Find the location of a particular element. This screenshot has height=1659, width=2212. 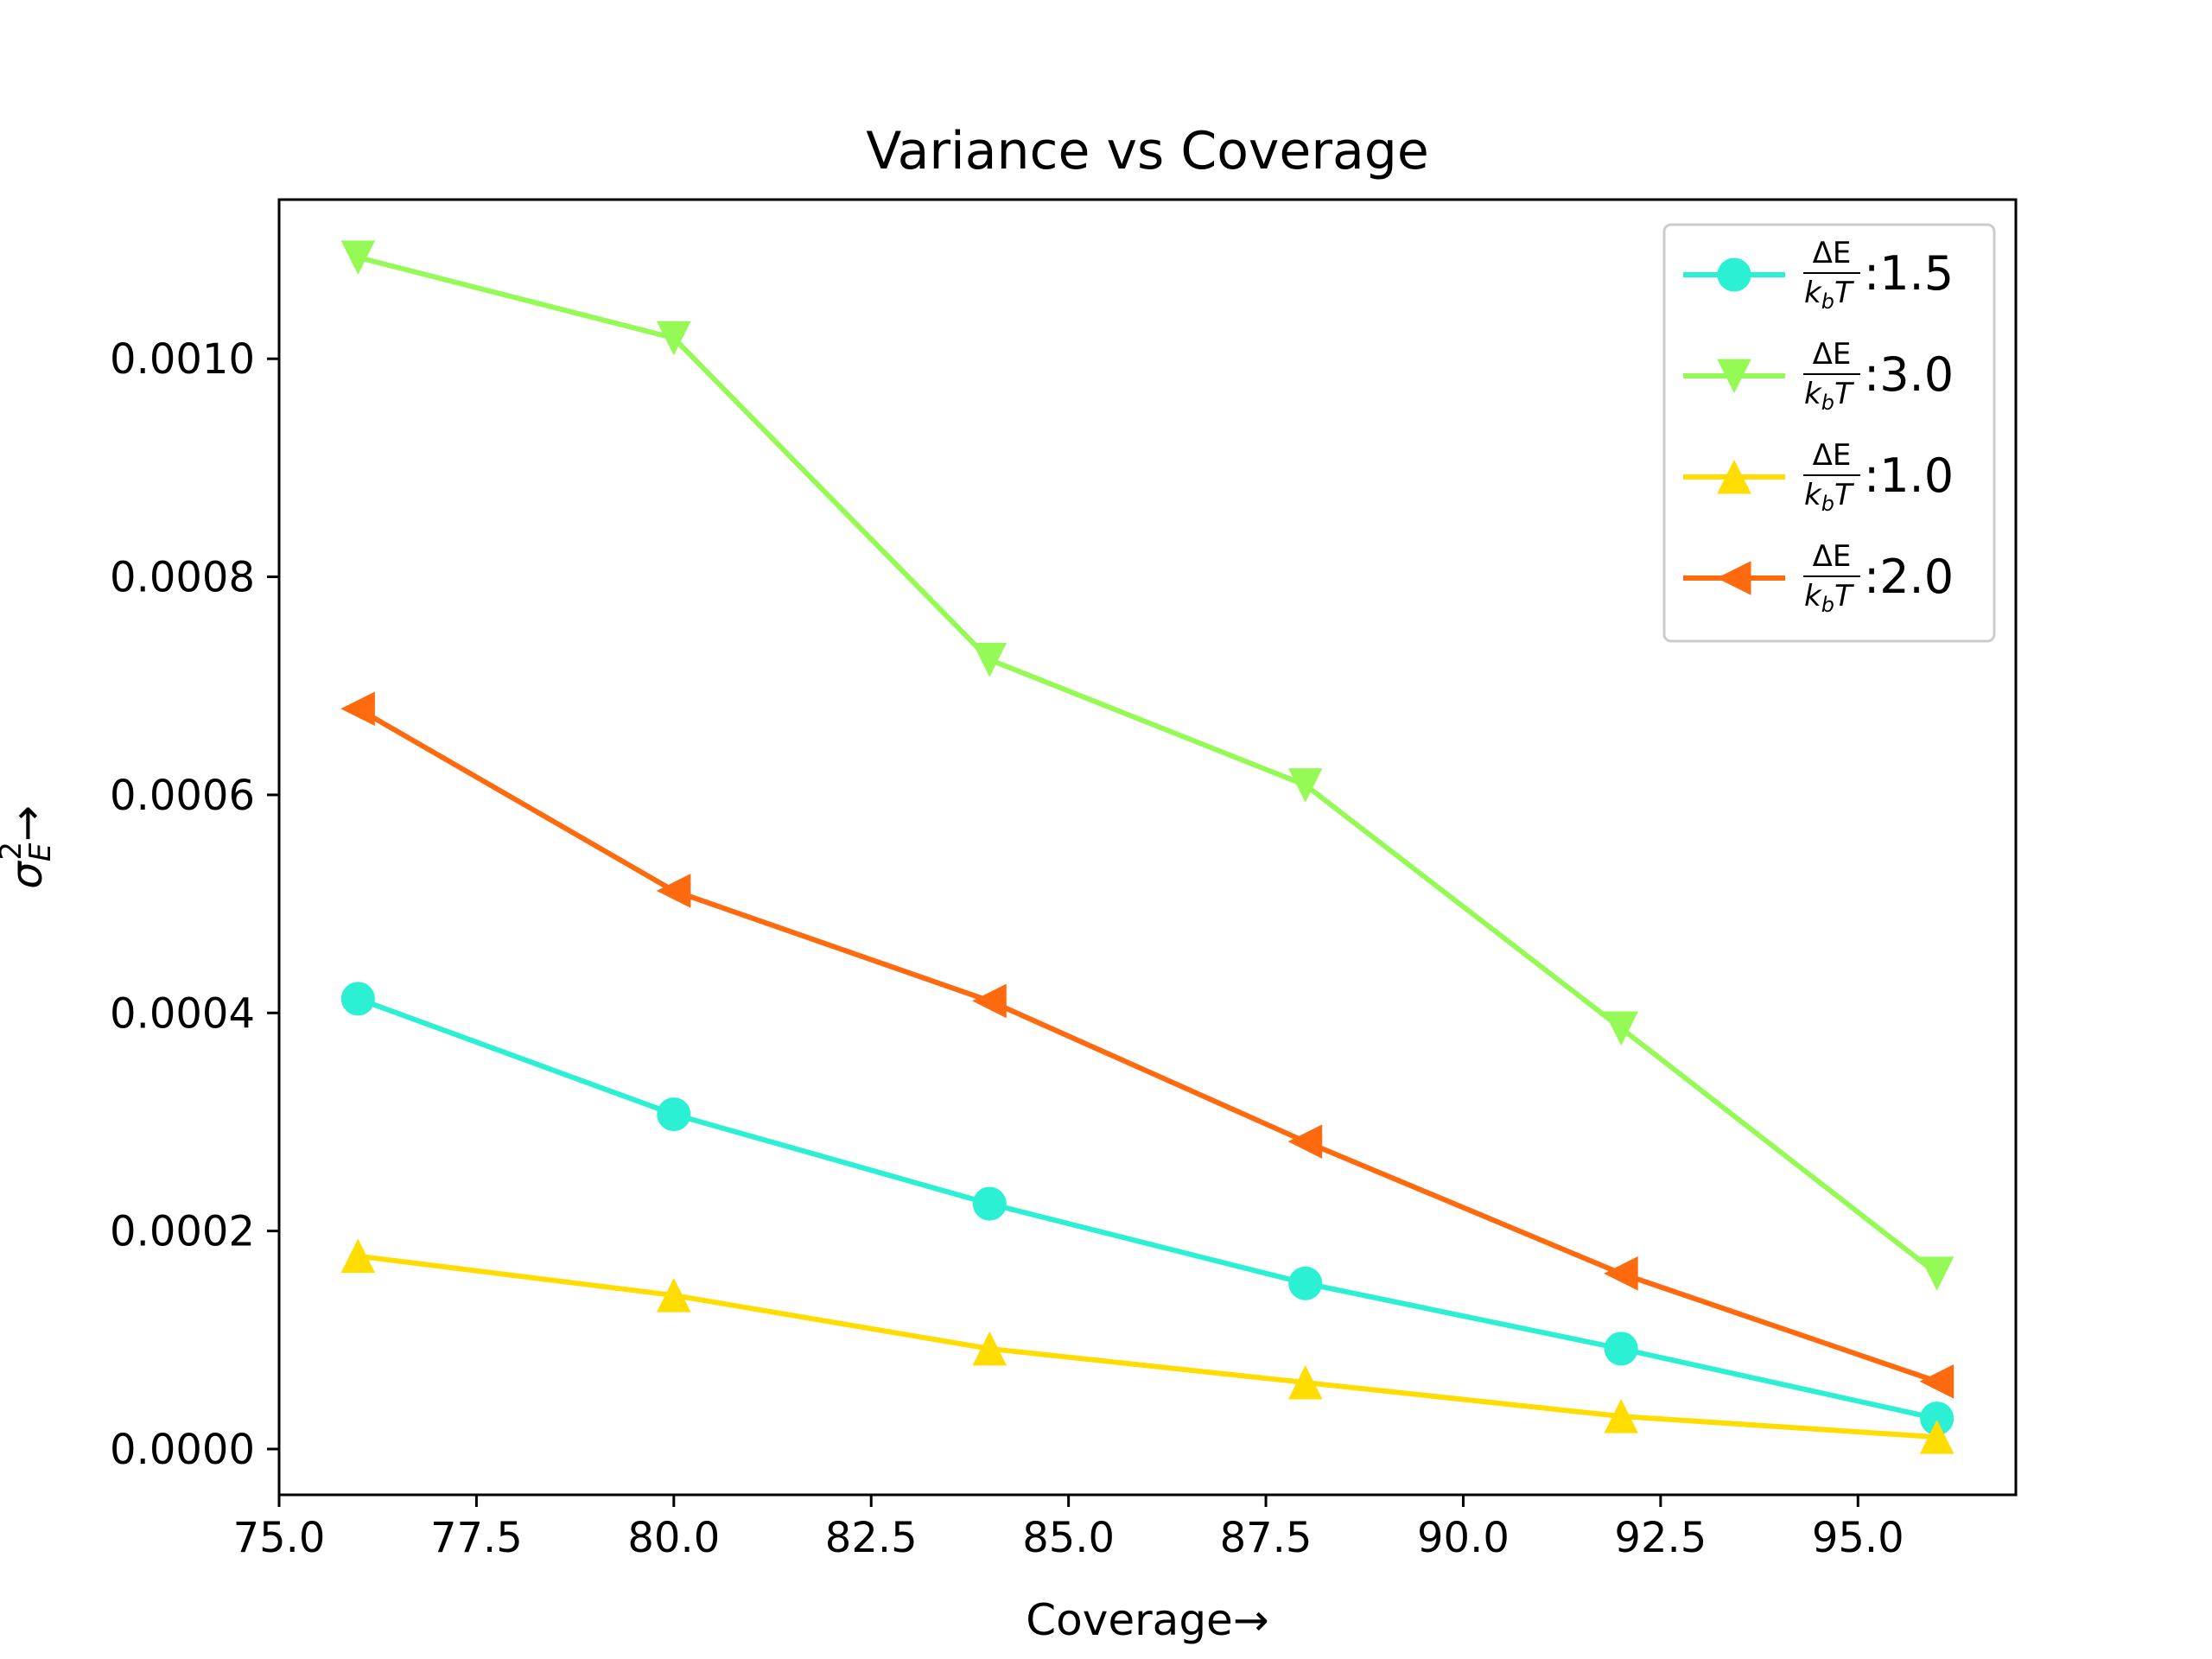

y-axis-title-arrow: → is located at coordinates (27, 823).